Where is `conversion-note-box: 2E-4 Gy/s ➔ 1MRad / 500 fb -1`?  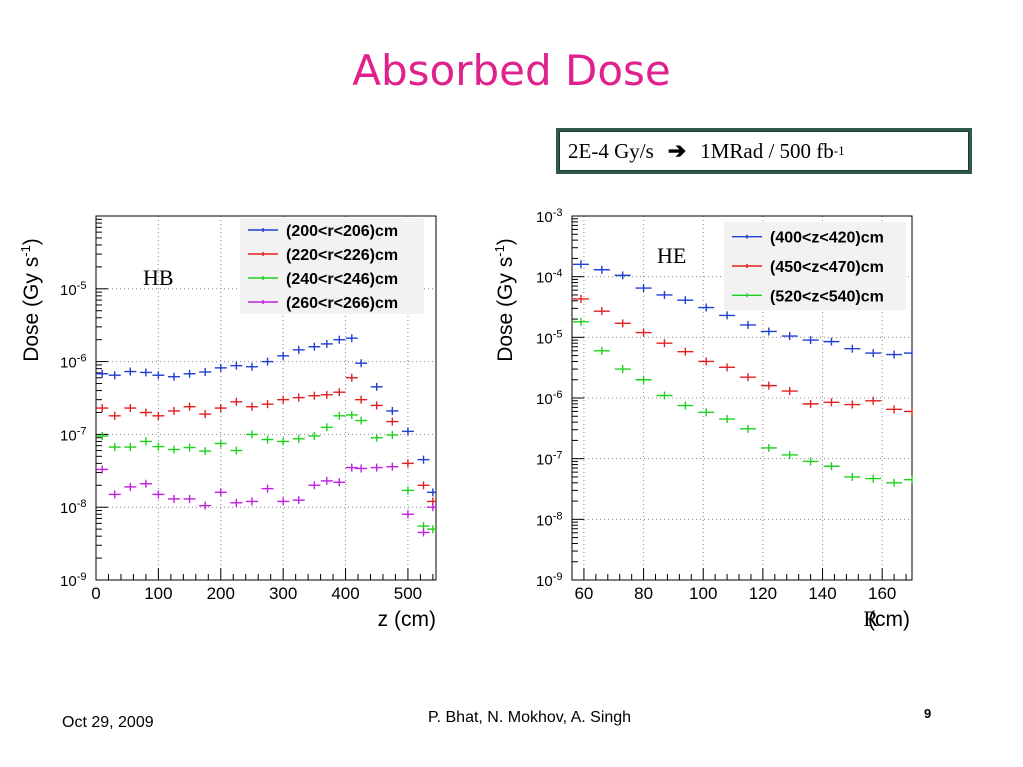 conversion-note-box: 2E-4 Gy/s ➔ 1MRad / 500 fb -1 is located at coordinates (764, 151).